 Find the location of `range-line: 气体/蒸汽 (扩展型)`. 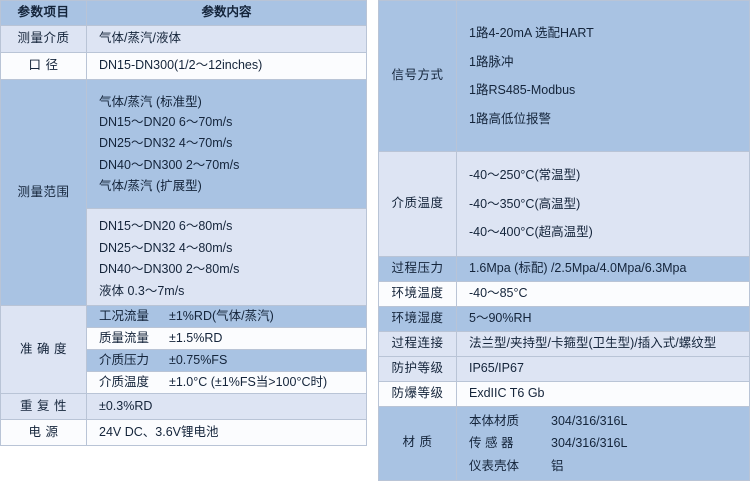

range-line: 气体/蒸汽 (扩展型) is located at coordinates (150, 186).